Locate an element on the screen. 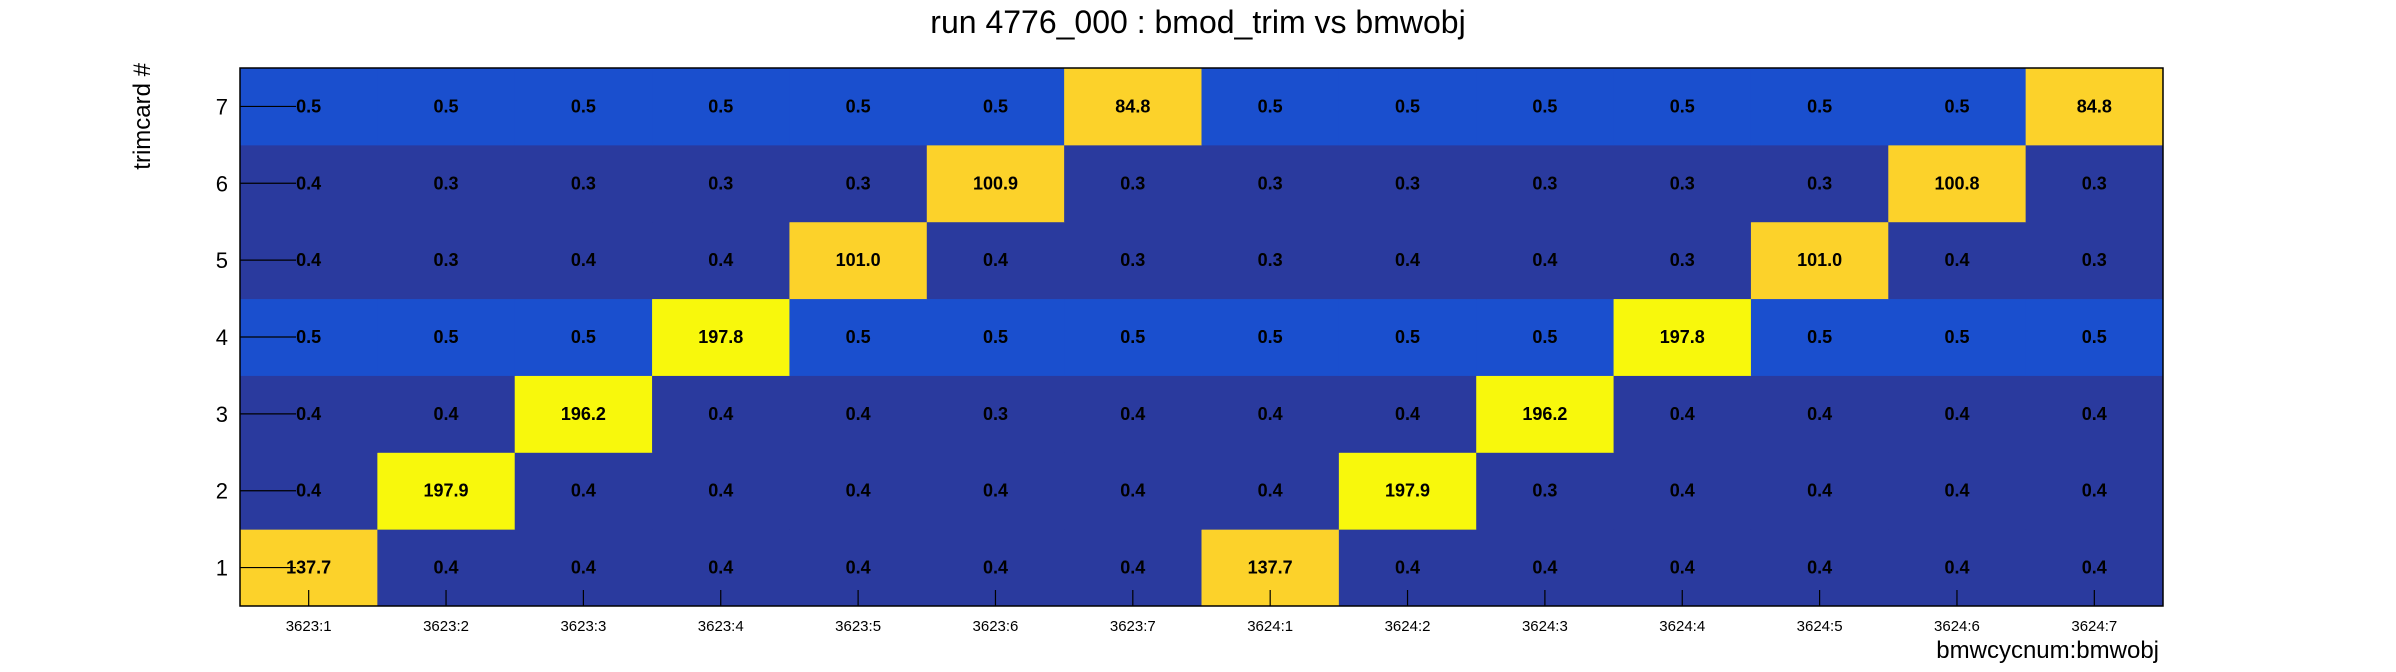 This screenshot has width=2396, height=672. x-tick-label: 3624:4 is located at coordinates (1682, 626).